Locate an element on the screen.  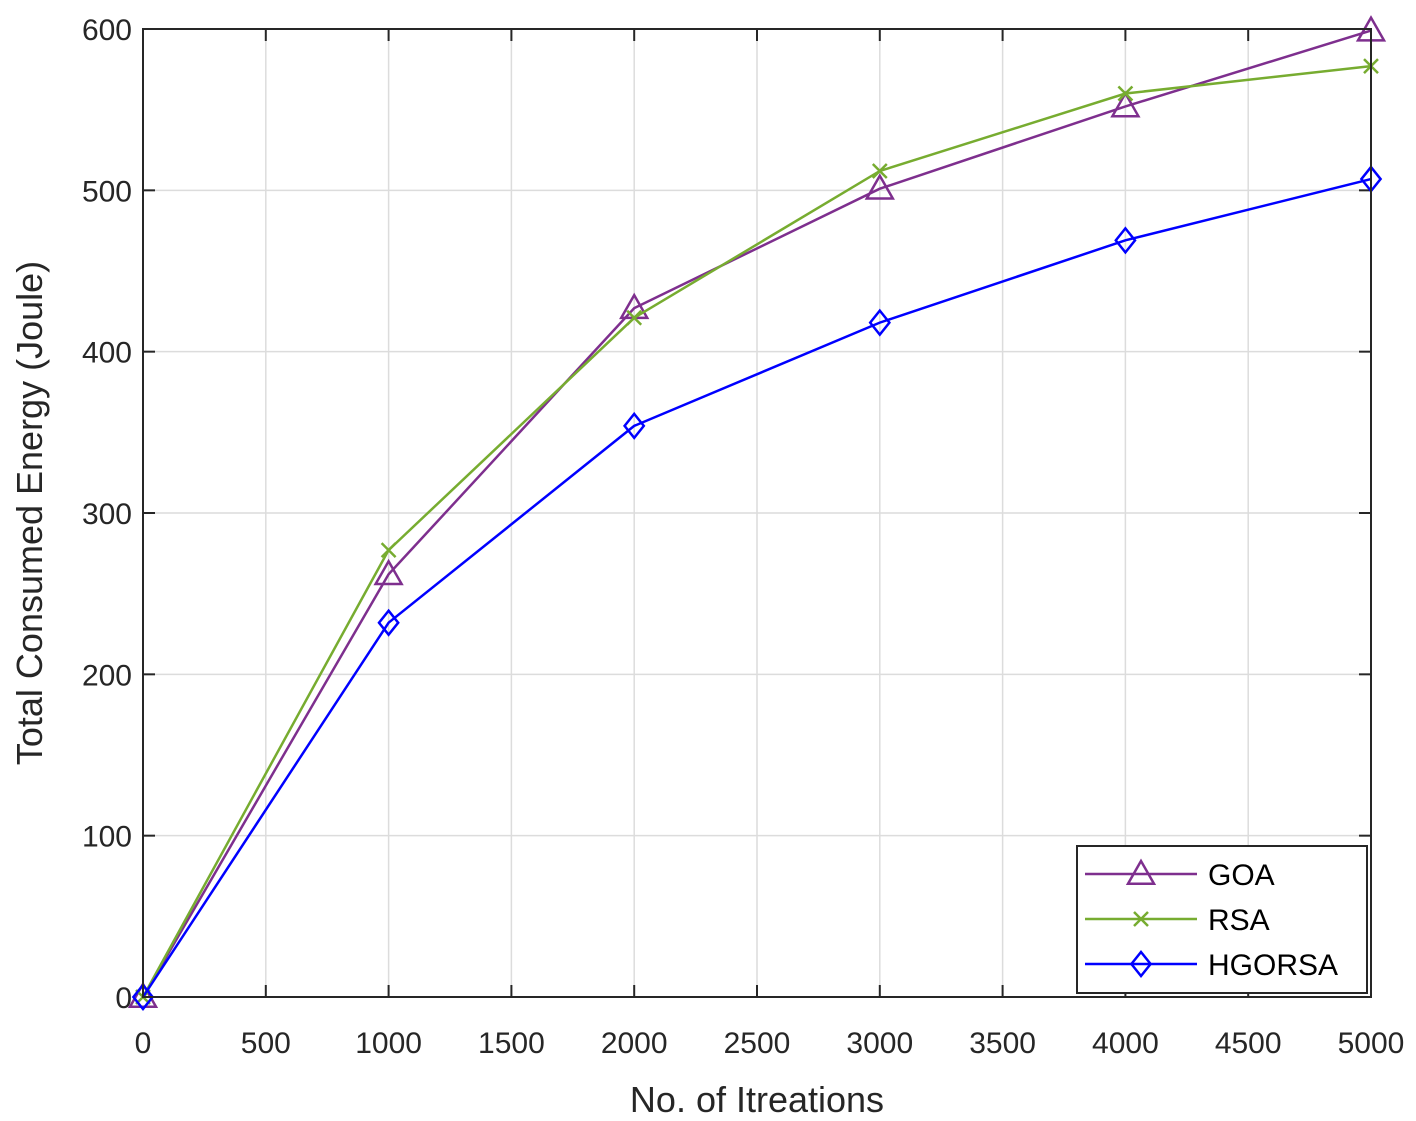
x-tick-label: 2000 is located at coordinates (634, 1043).